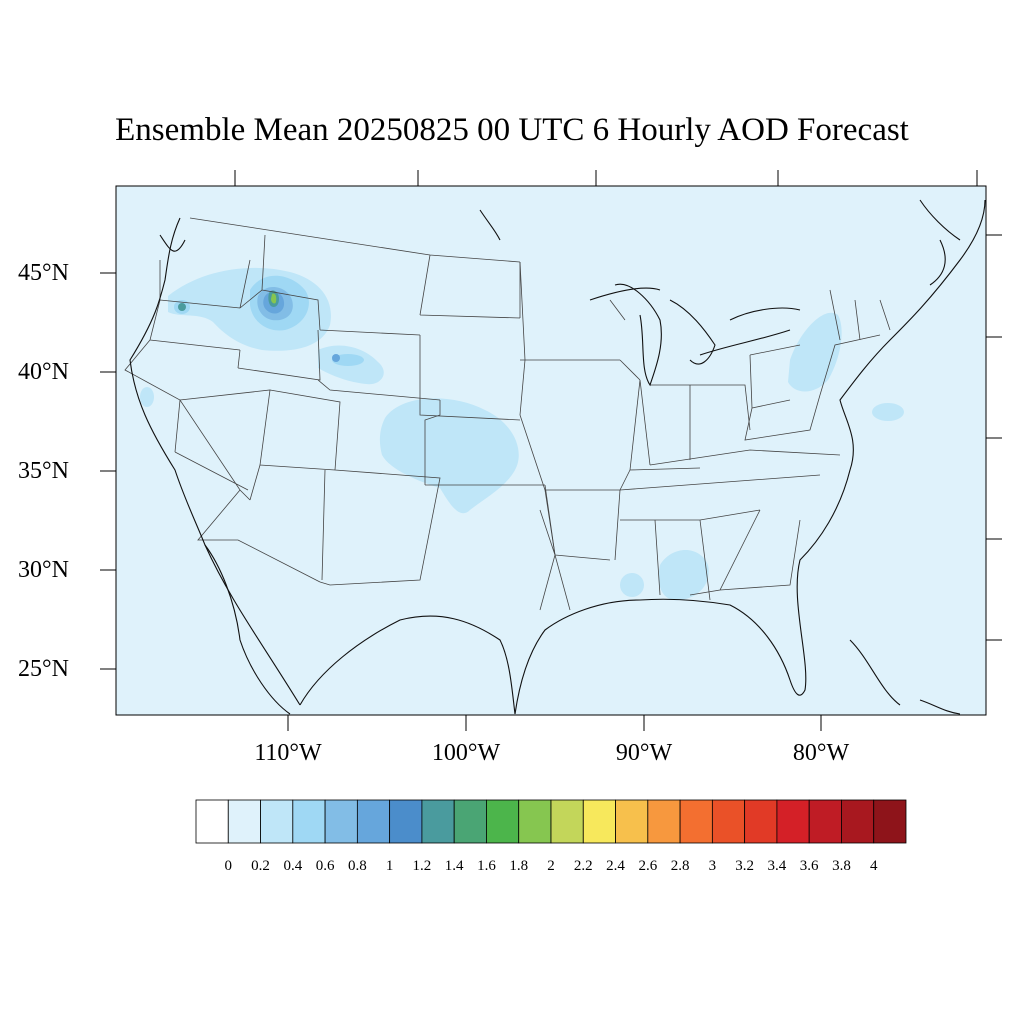 This screenshot has width=1024, height=1024. I want to click on lon-label-110: 110°W, so click(288, 753).